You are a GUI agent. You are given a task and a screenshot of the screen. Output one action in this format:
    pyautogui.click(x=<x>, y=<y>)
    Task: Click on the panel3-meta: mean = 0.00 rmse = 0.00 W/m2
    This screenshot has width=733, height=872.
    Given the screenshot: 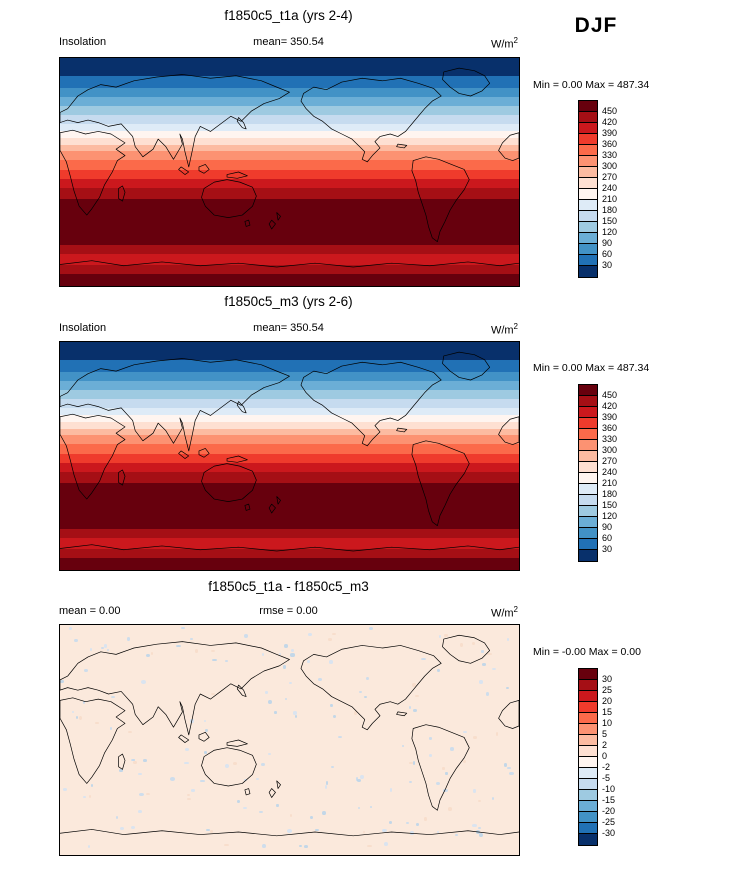 What is the action you would take?
    pyautogui.click(x=288, y=612)
    